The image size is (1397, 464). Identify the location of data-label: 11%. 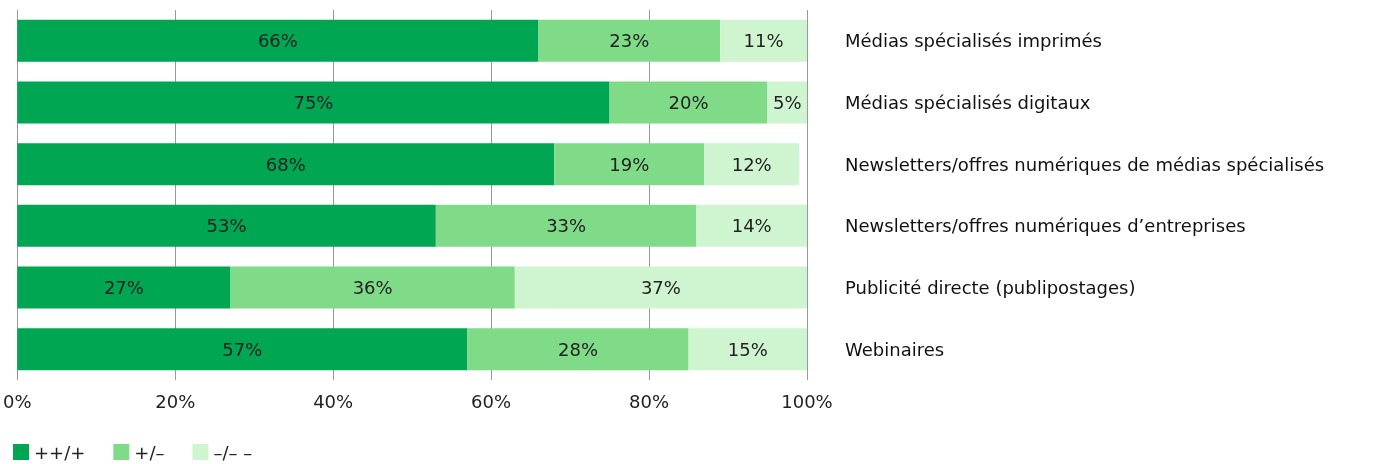
(763, 41).